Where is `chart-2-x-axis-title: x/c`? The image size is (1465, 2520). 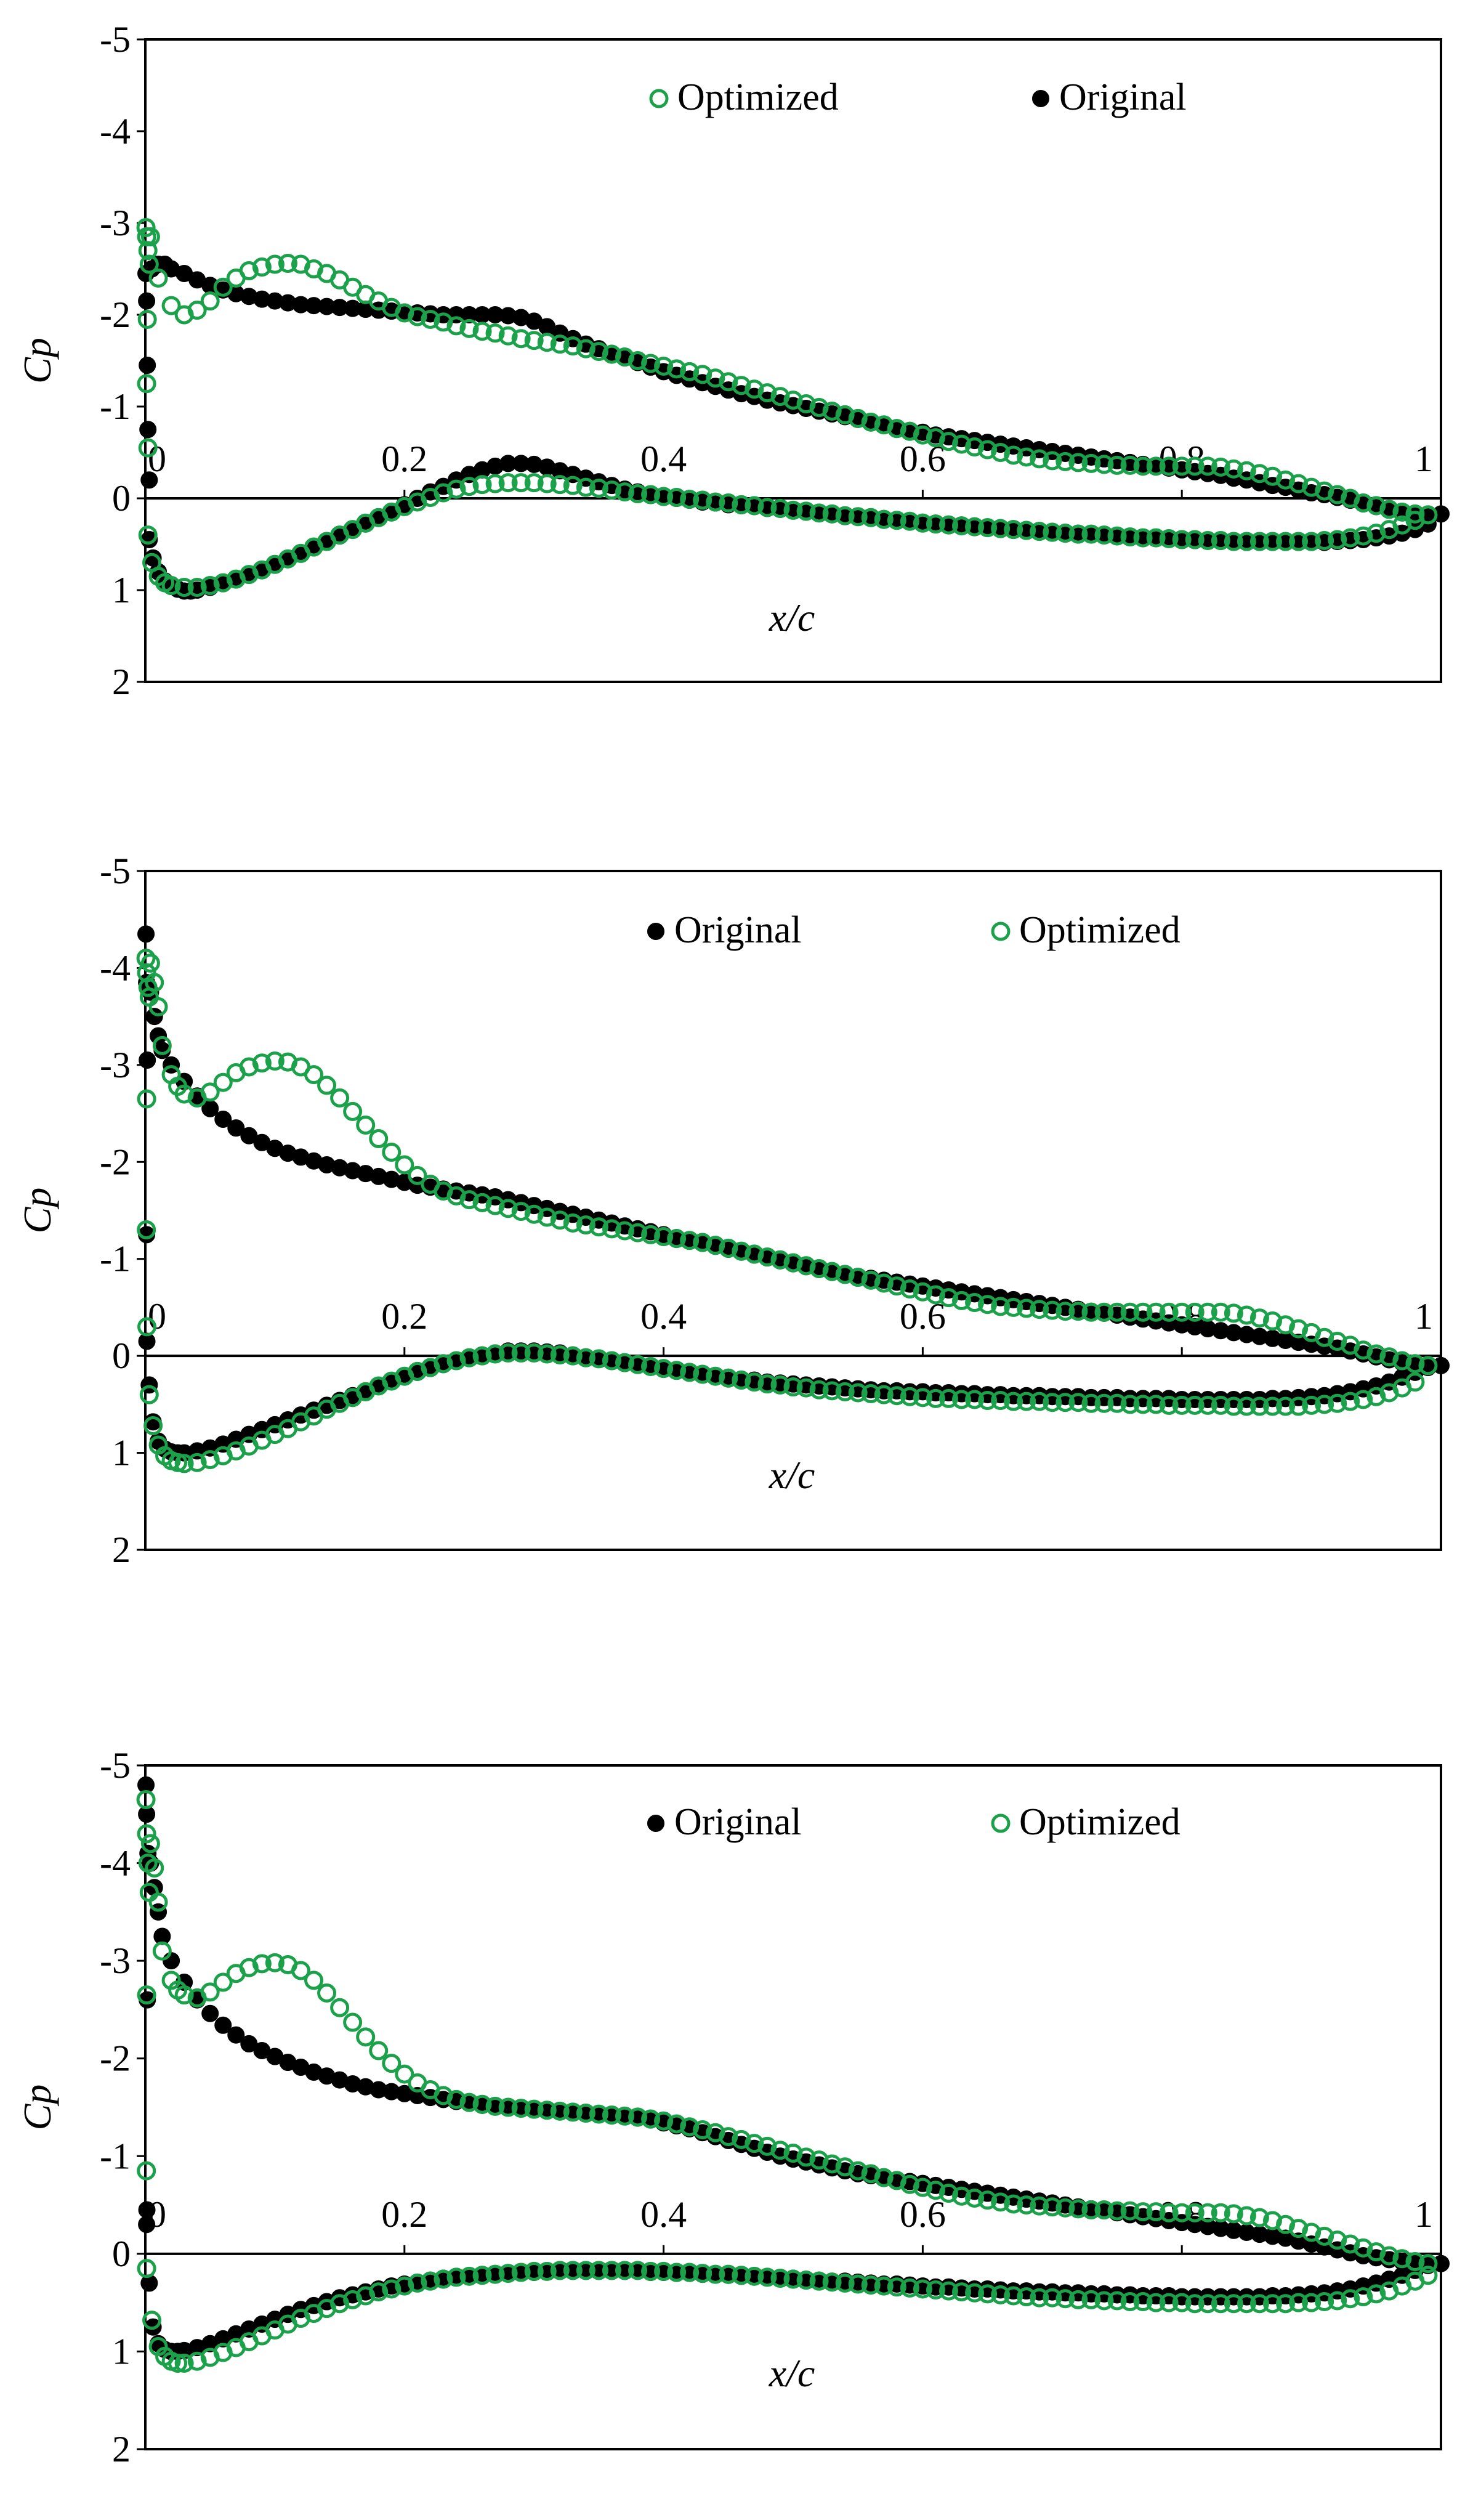
chart-2-x-axis-title: x/c is located at coordinates (792, 1475).